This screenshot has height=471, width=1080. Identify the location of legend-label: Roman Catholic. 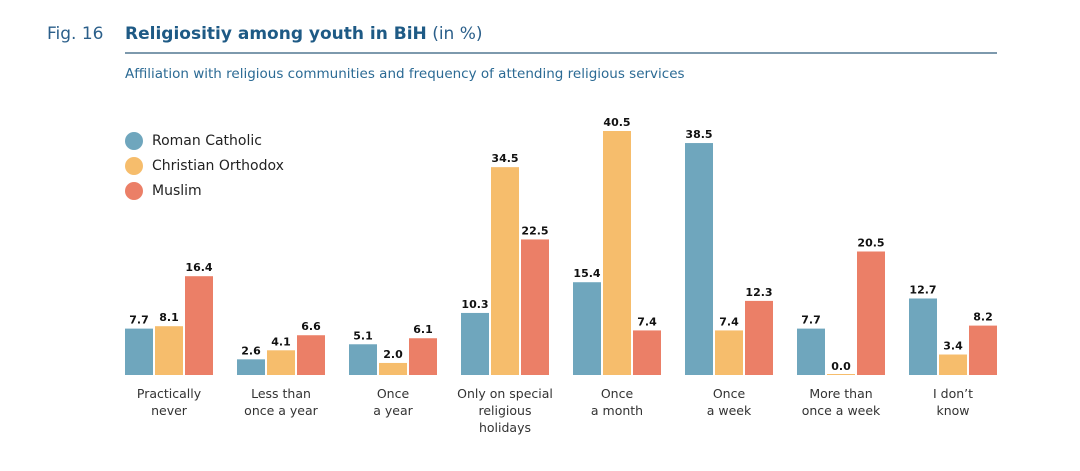
(207, 140).